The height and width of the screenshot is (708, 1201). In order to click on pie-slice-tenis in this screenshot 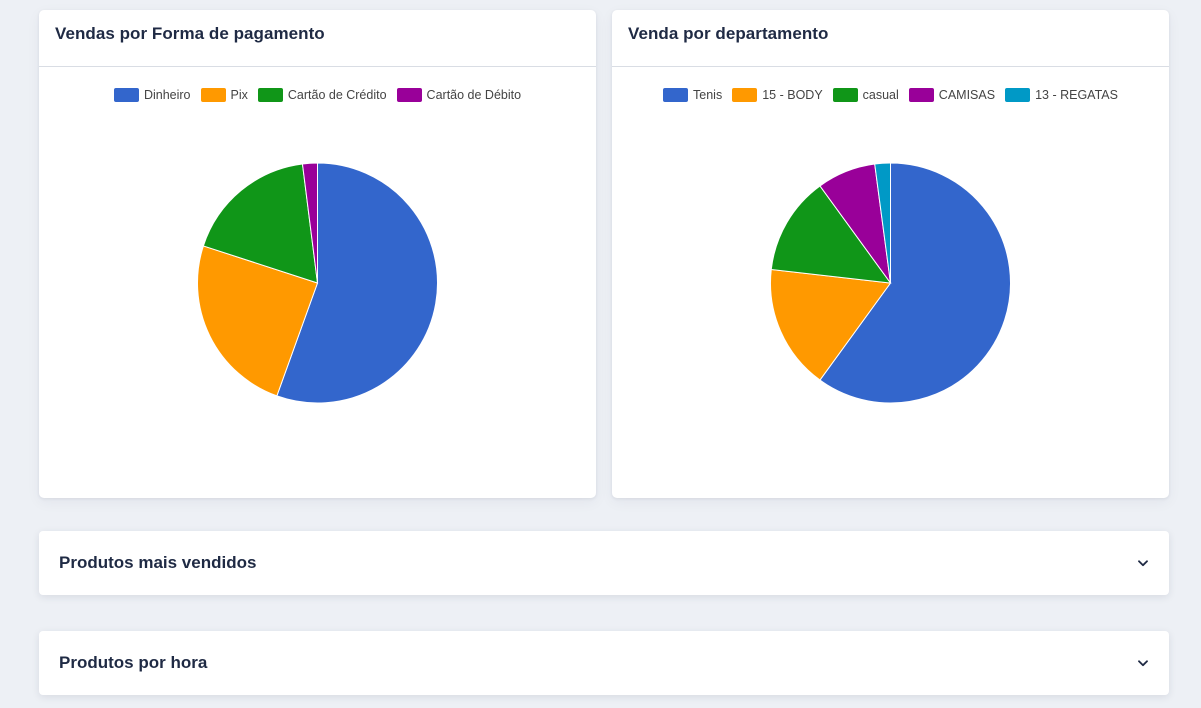, I will do `click(915, 283)`.